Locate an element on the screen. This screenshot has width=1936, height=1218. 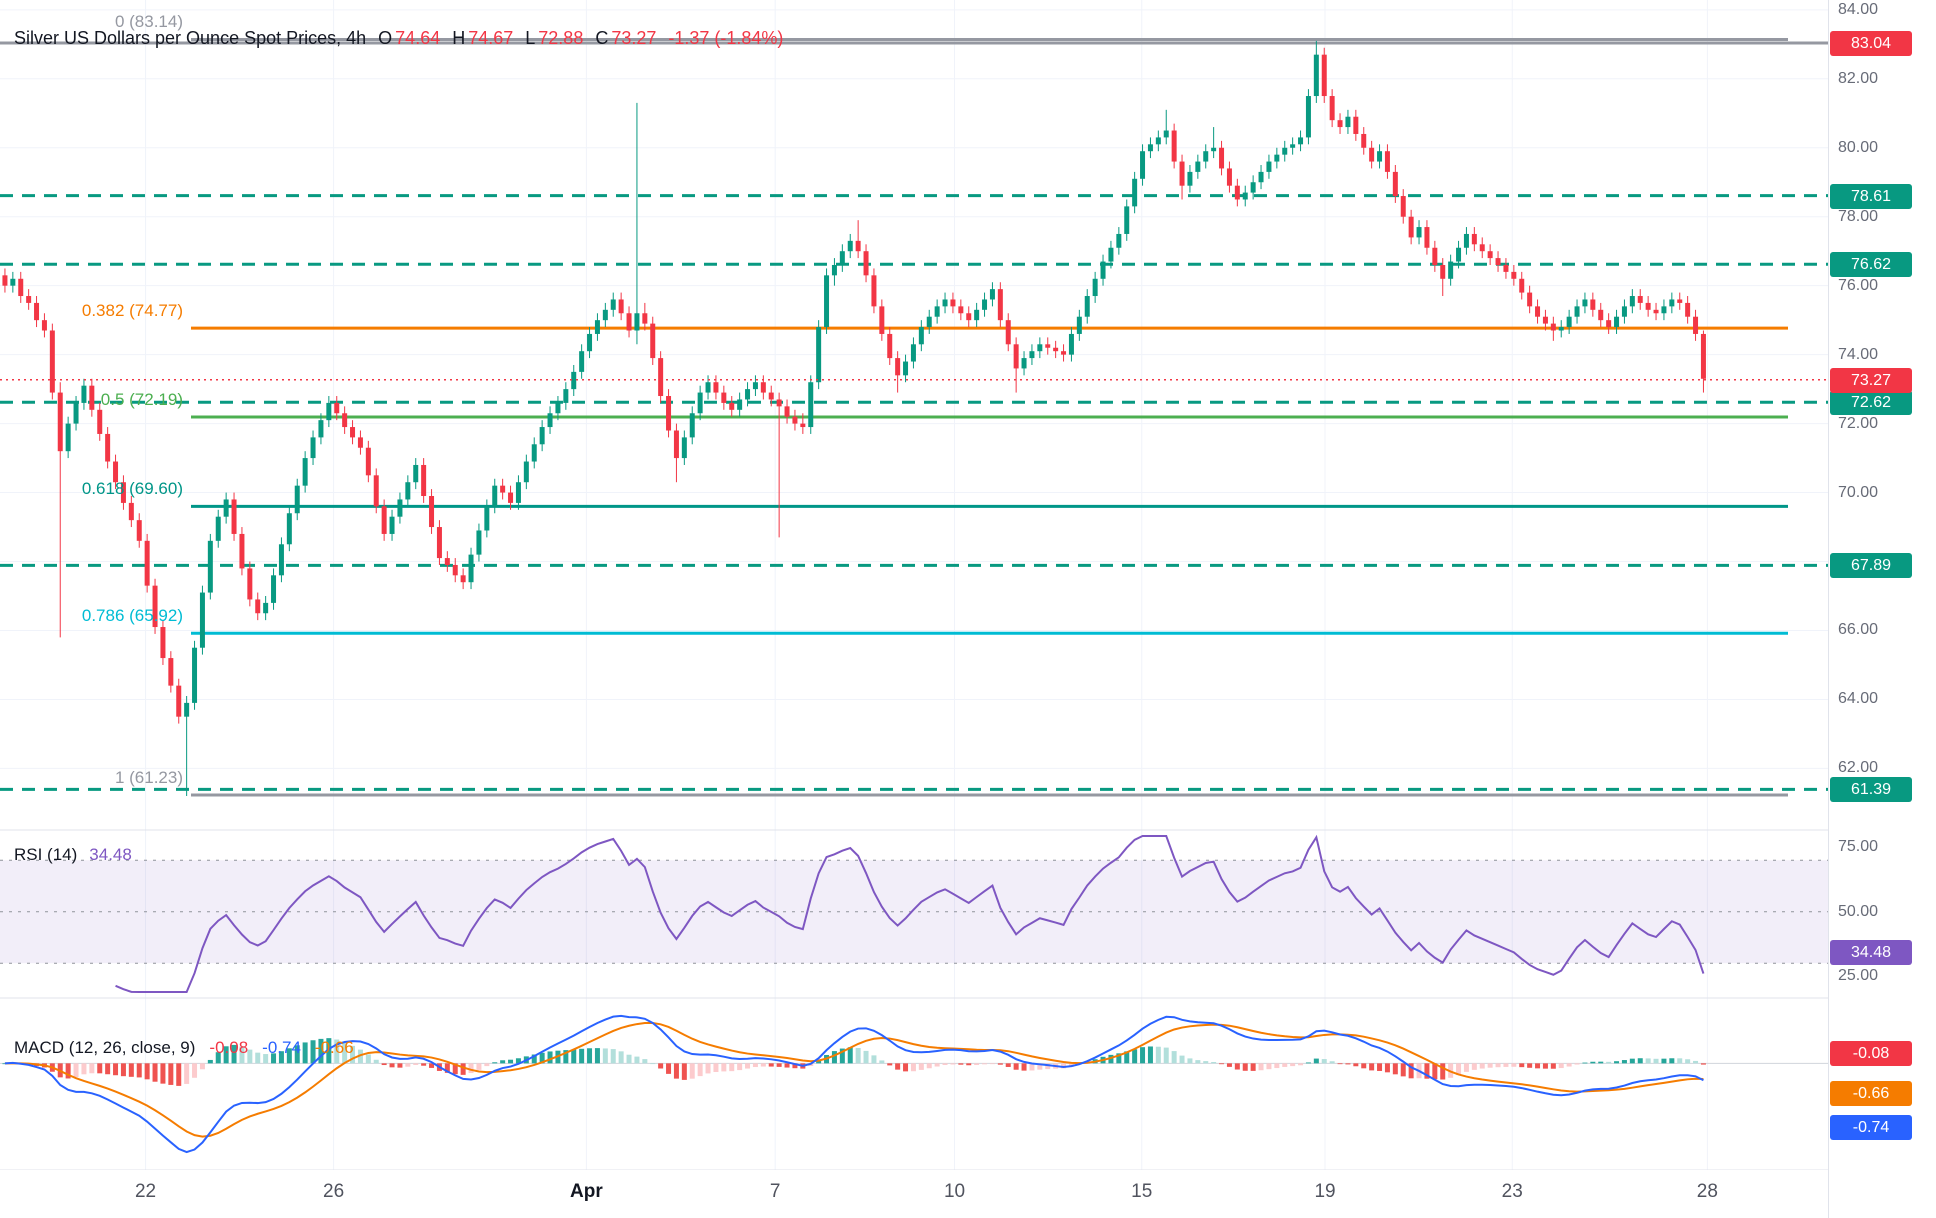
fib-level-label: 0 (83.14) is located at coordinates (148, 22).